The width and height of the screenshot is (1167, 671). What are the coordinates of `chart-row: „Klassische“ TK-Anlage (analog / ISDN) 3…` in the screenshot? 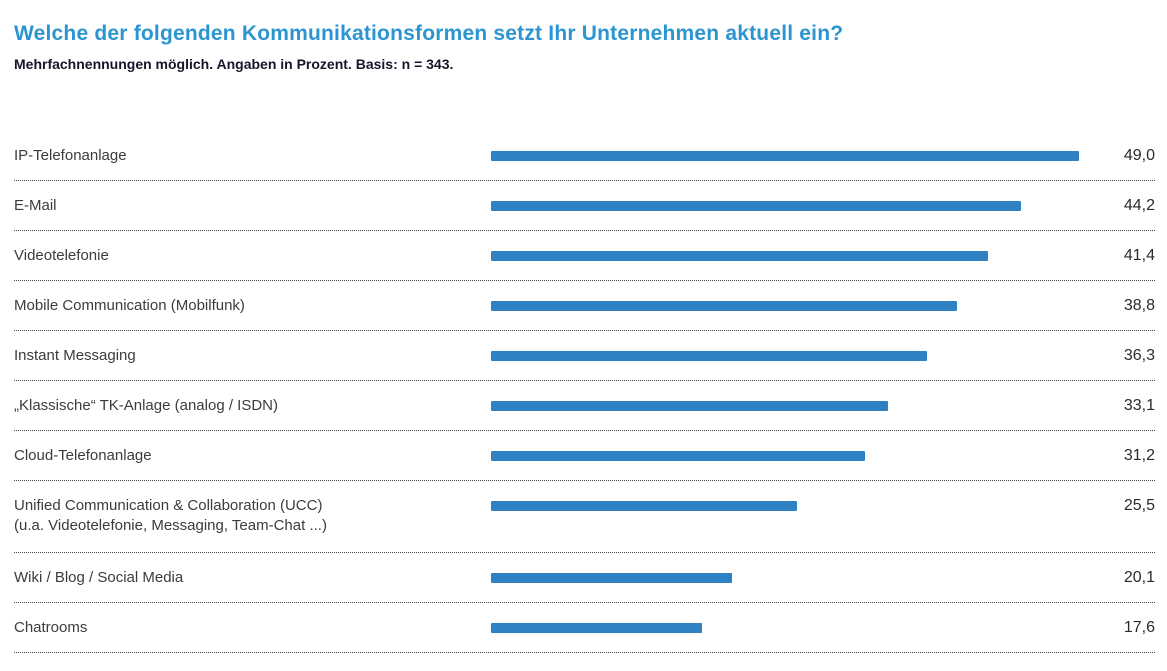 It's located at (584, 406).